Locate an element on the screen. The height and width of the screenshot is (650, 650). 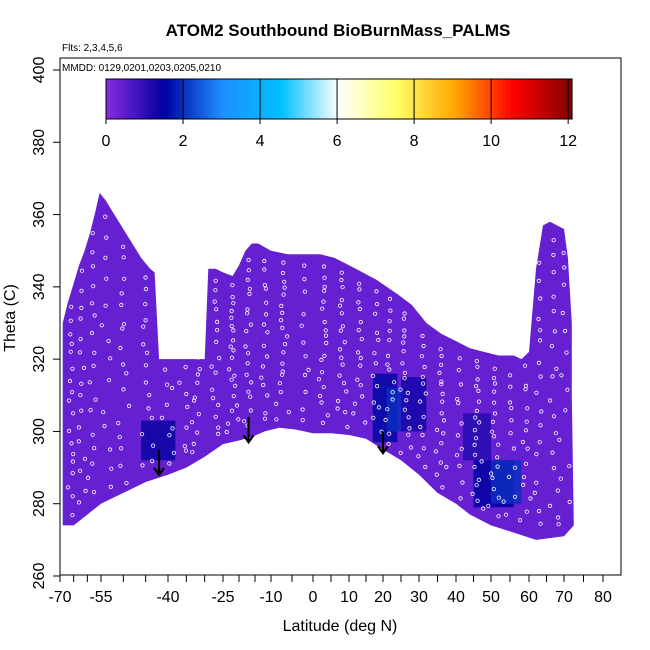
x-tick-label: 40 is located at coordinates (456, 597).